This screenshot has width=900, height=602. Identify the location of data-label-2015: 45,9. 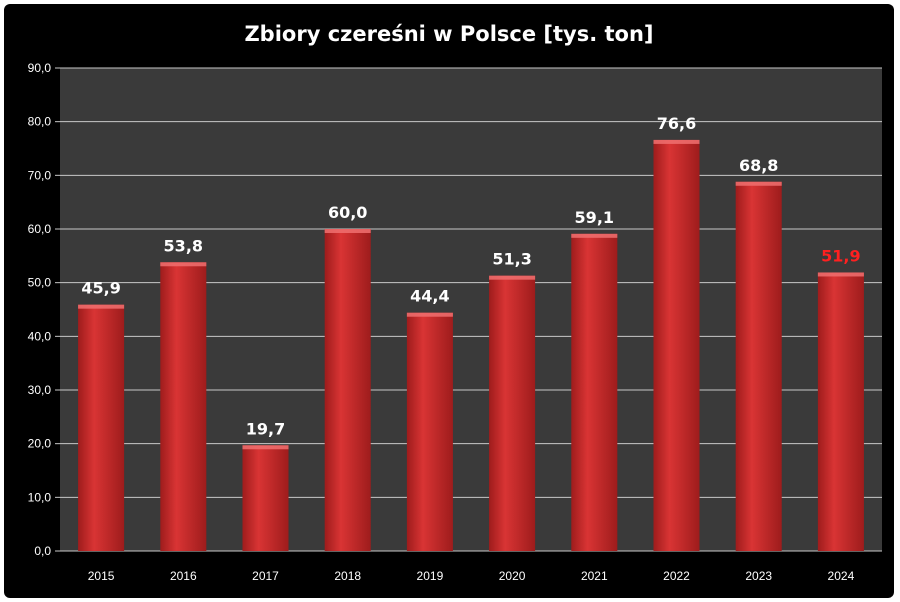
(100, 288).